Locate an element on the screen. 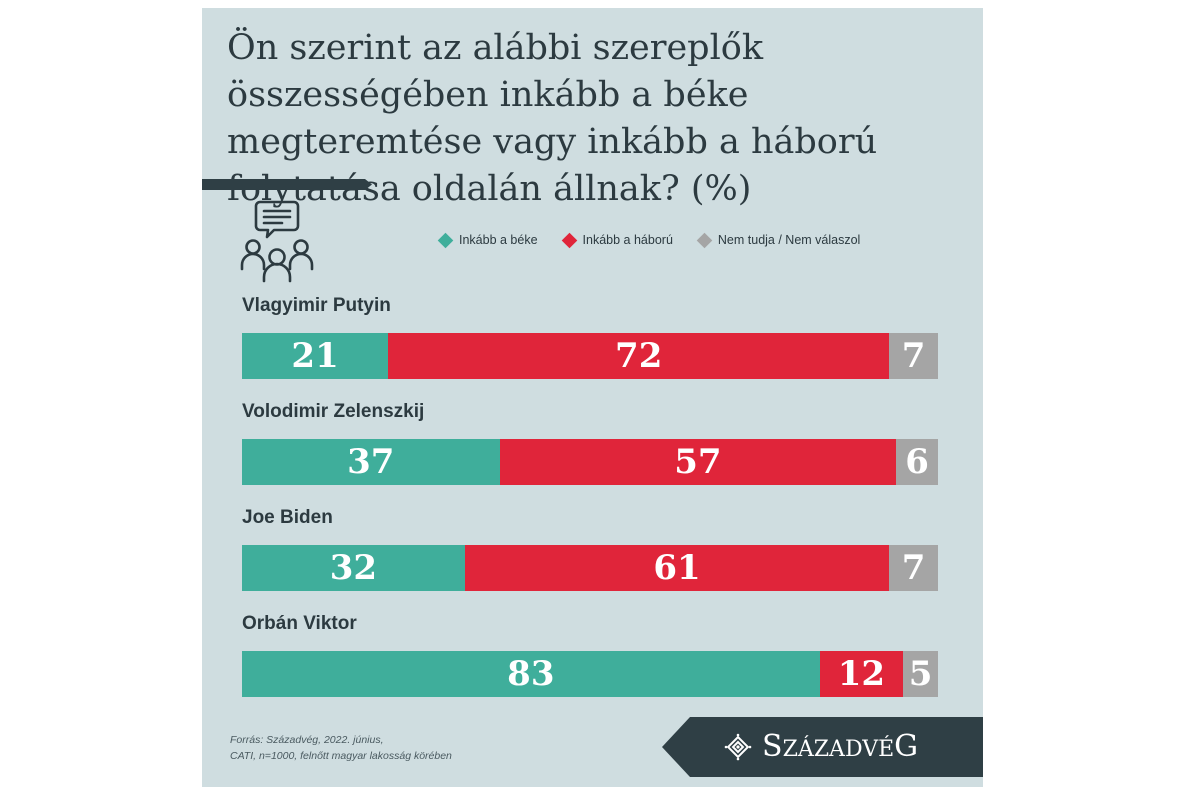  legend-label-war: Inkább a háború is located at coordinates (627, 240).